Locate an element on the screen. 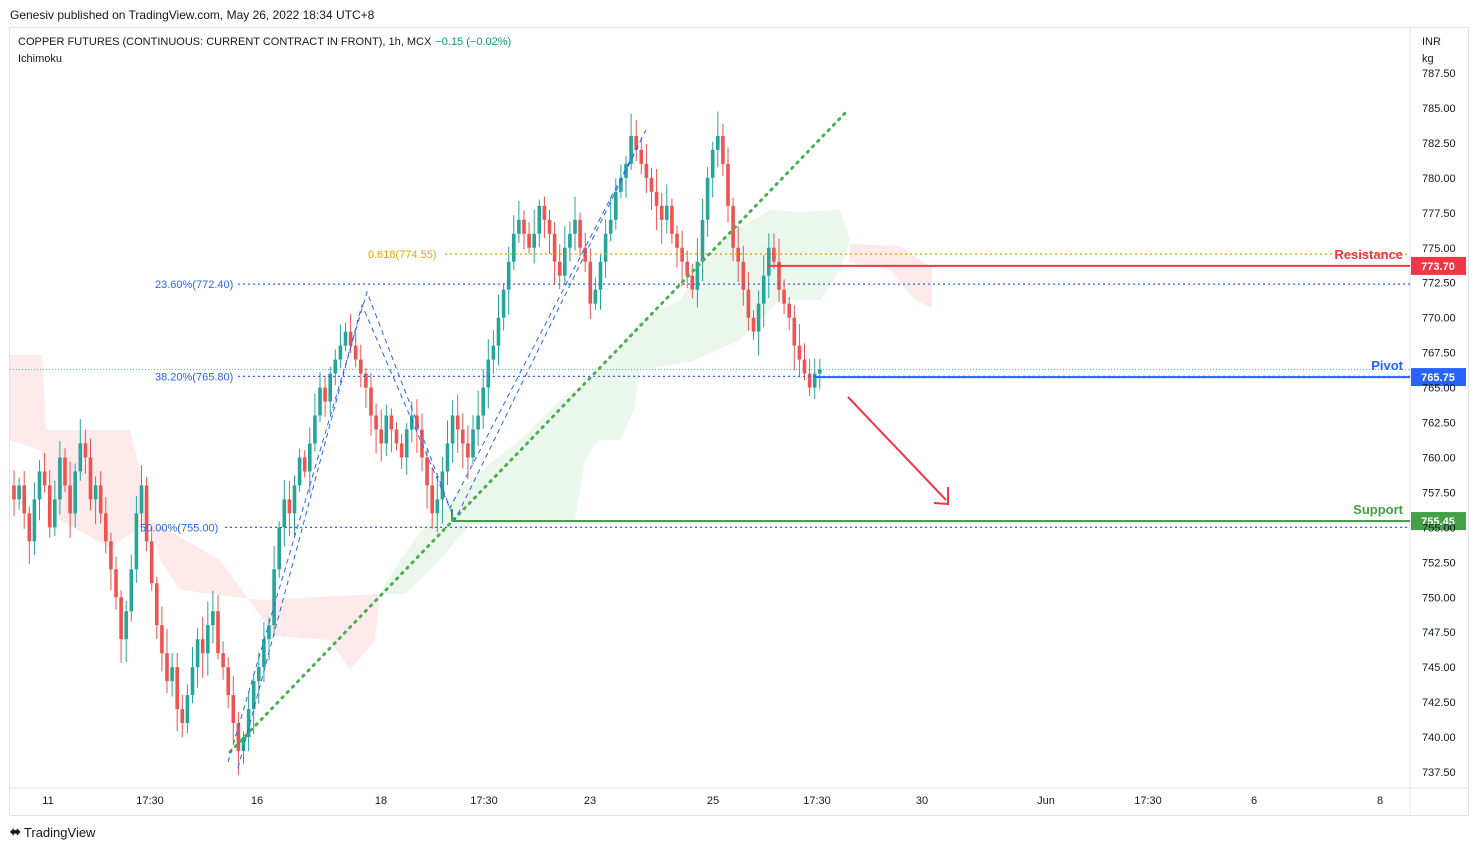 Image resolution: width=1478 pixels, height=850 pixels. pivot-price-tag-text: 765.75 is located at coordinates (1438, 378).